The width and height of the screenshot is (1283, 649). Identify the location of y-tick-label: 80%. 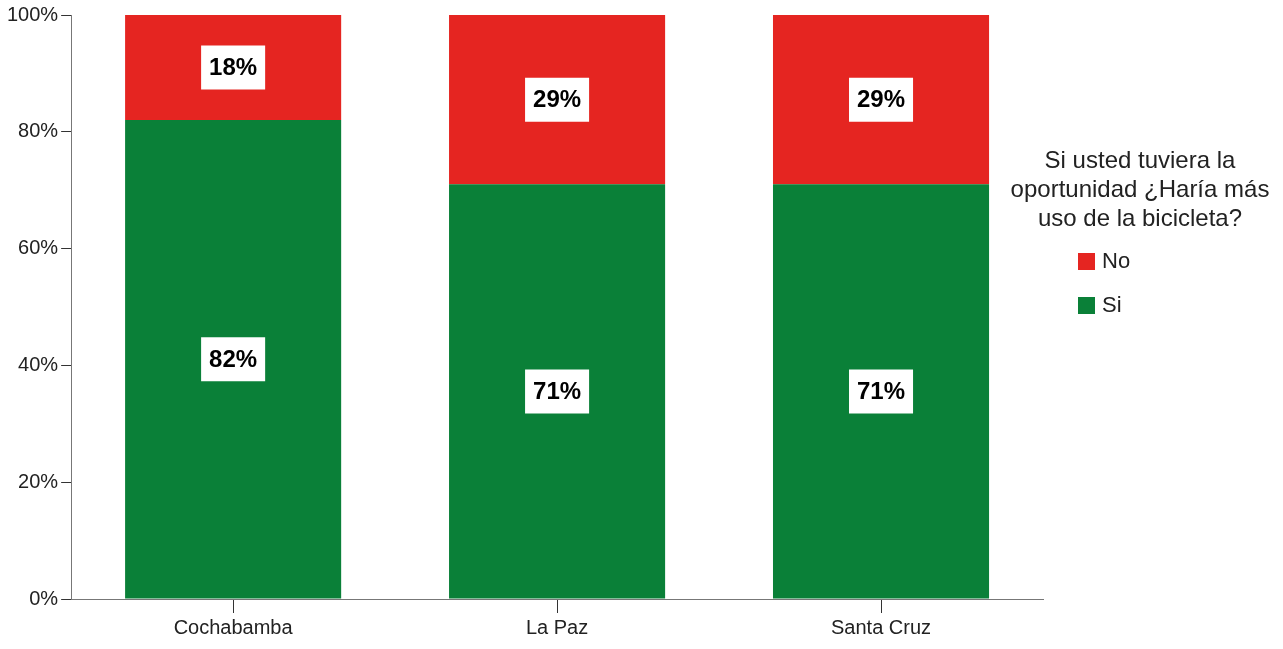
(38, 130).